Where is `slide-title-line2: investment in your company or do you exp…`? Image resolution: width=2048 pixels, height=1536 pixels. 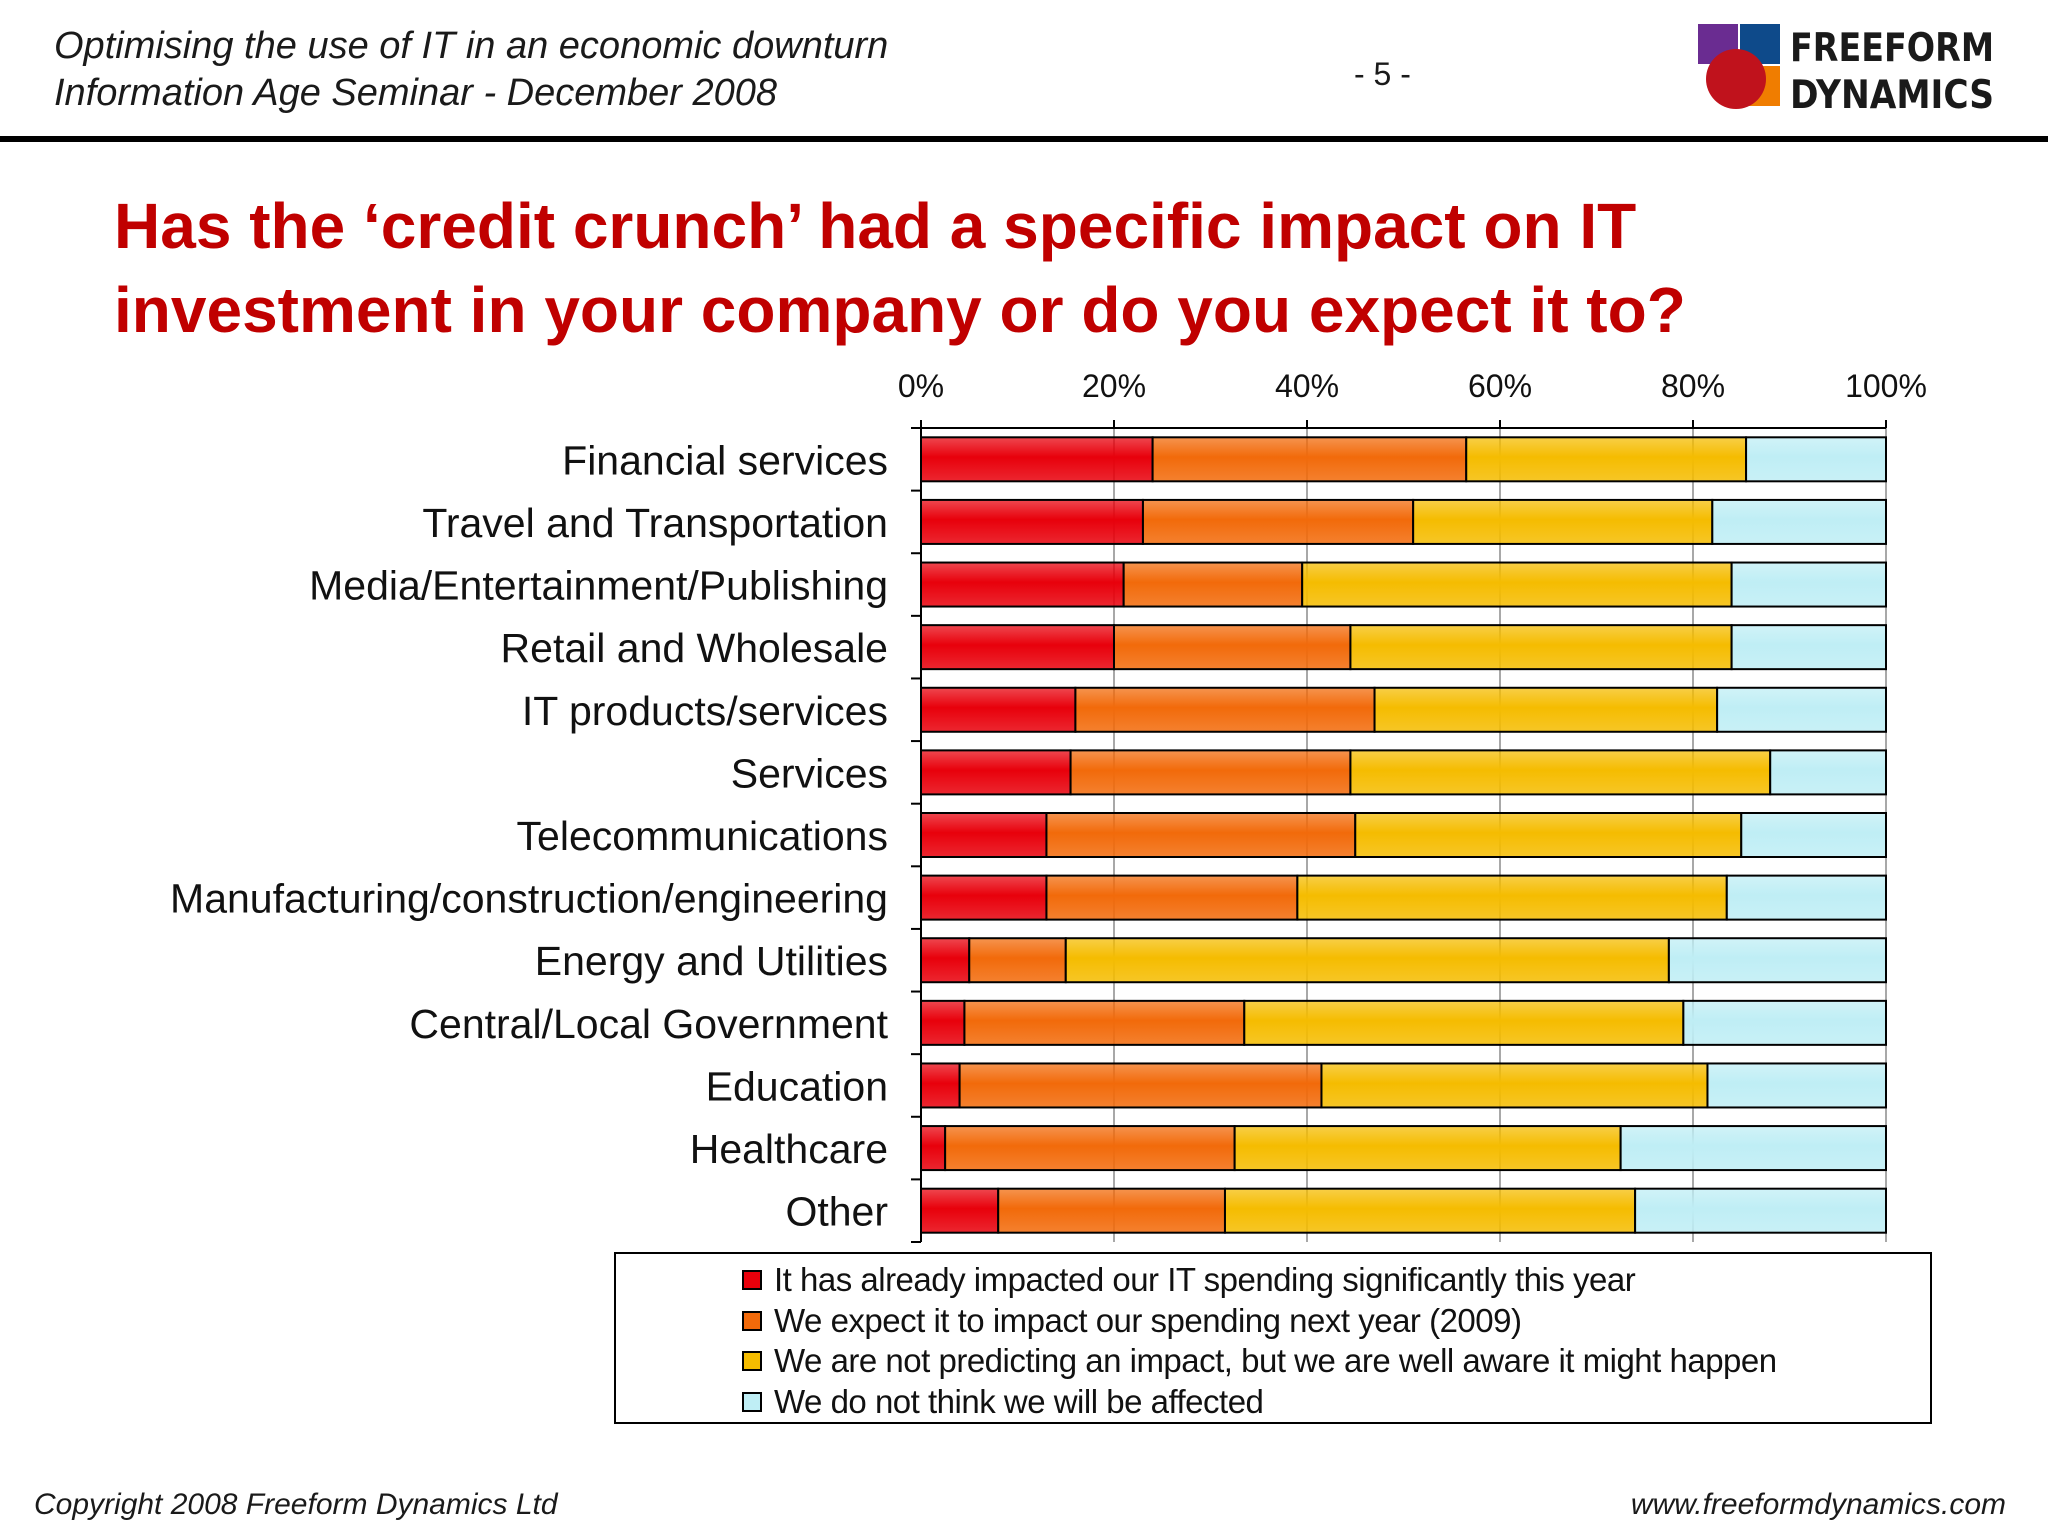 slide-title-line2: investment in your company or do you exp… is located at coordinates (900, 310).